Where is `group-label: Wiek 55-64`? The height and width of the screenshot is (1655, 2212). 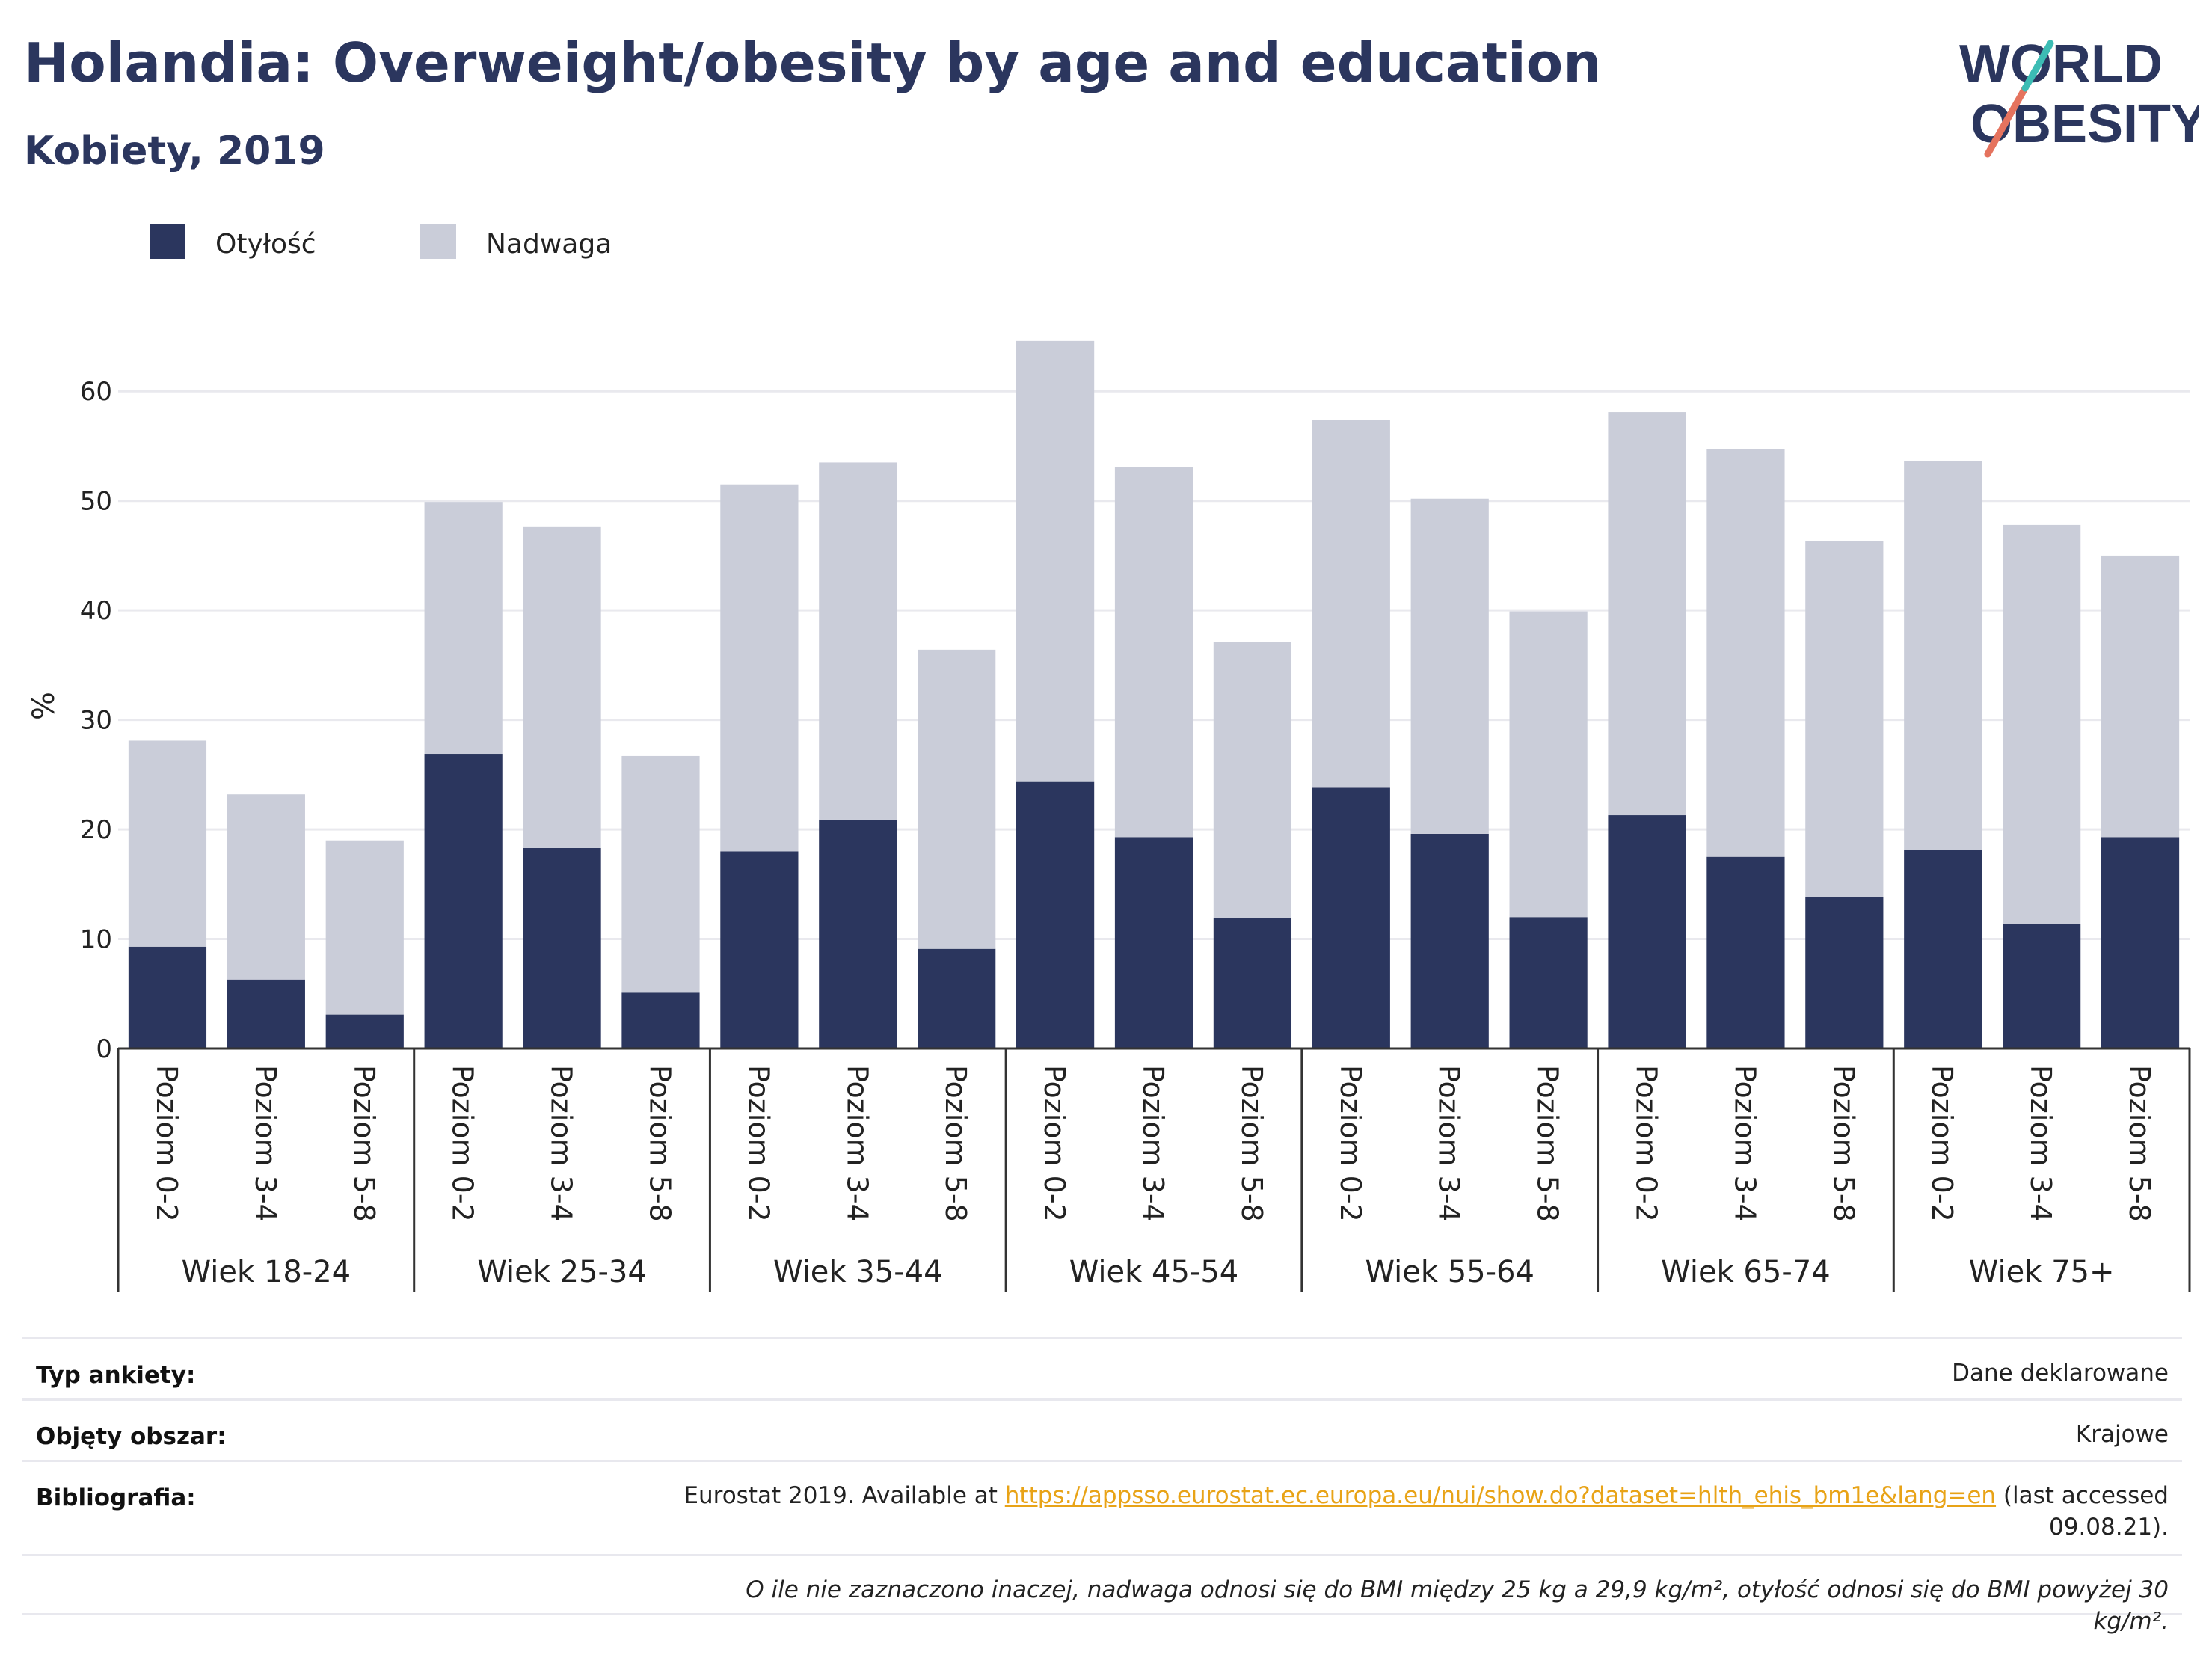
group-label: Wiek 55-64 is located at coordinates (1449, 1272).